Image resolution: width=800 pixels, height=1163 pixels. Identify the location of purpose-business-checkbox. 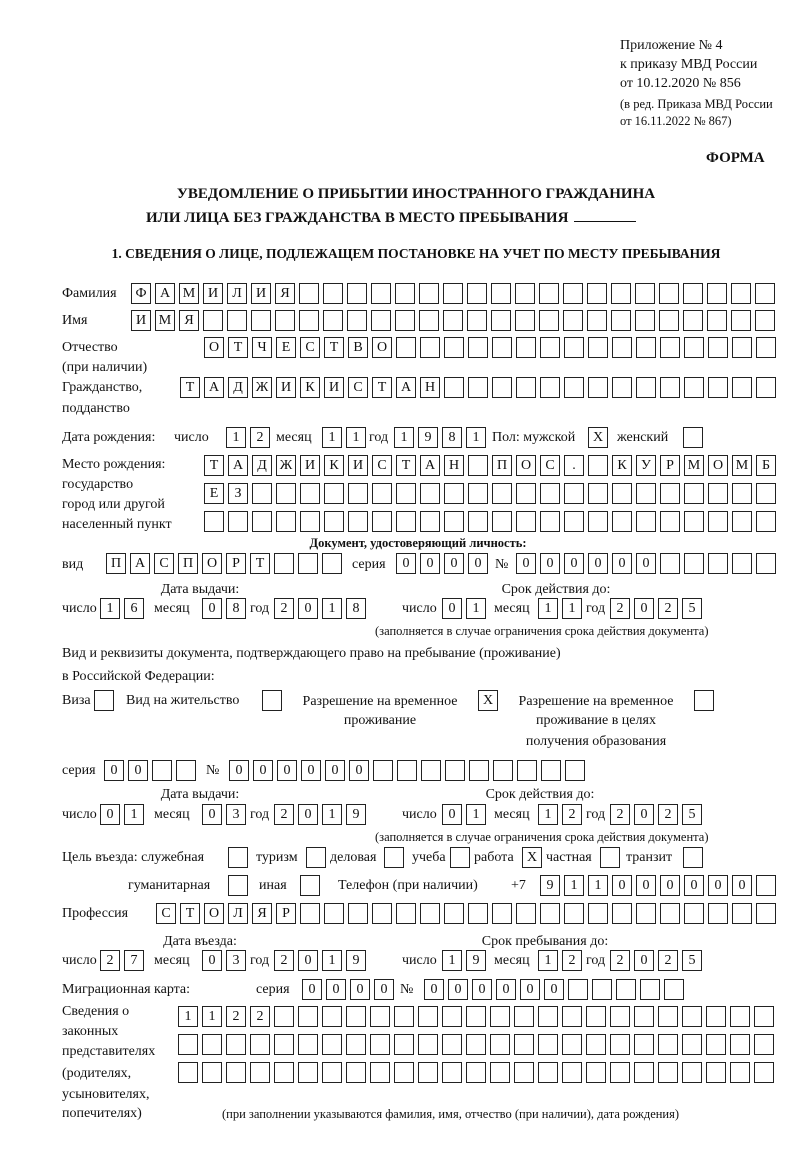
(394, 857).